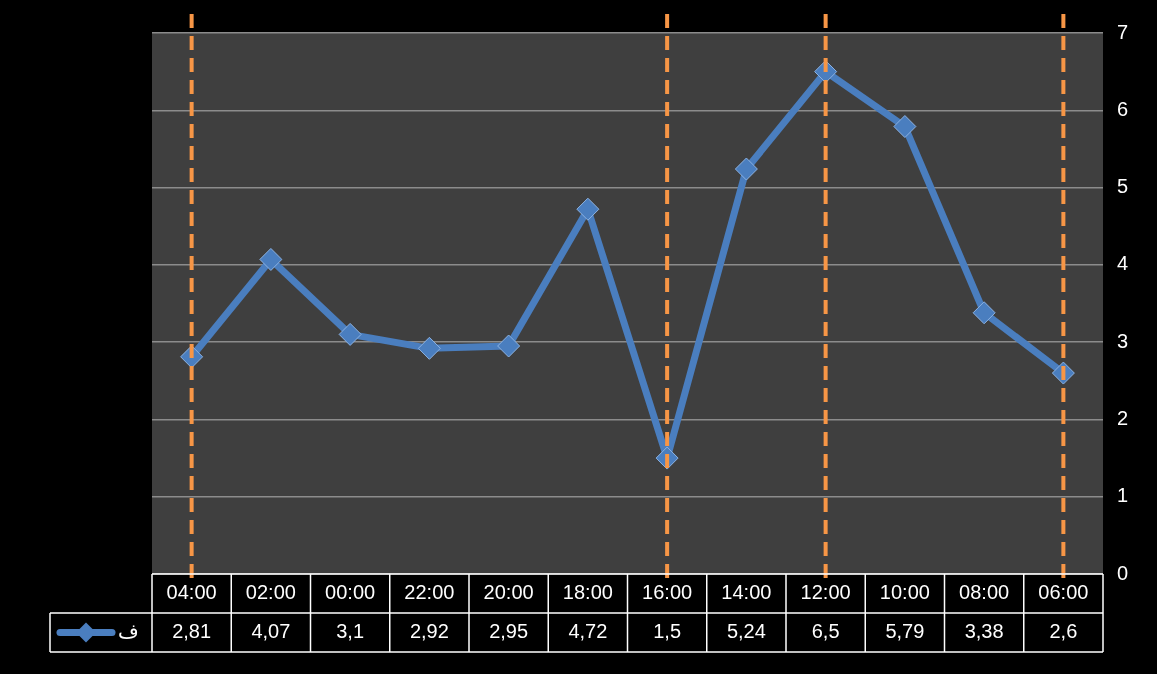 The height and width of the screenshot is (674, 1157). What do you see at coordinates (270, 592) in the screenshot?
I see `x-tick-label: 02:00` at bounding box center [270, 592].